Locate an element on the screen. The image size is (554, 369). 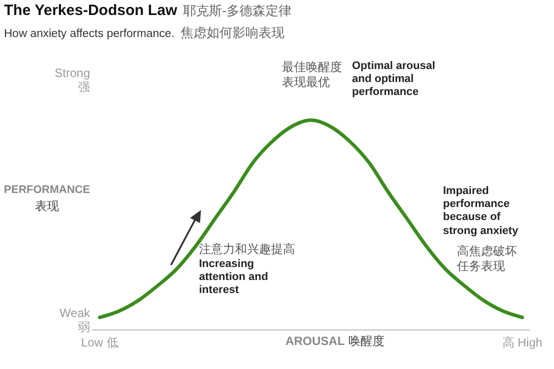
annotation: 任务表现 is located at coordinates (481, 266).